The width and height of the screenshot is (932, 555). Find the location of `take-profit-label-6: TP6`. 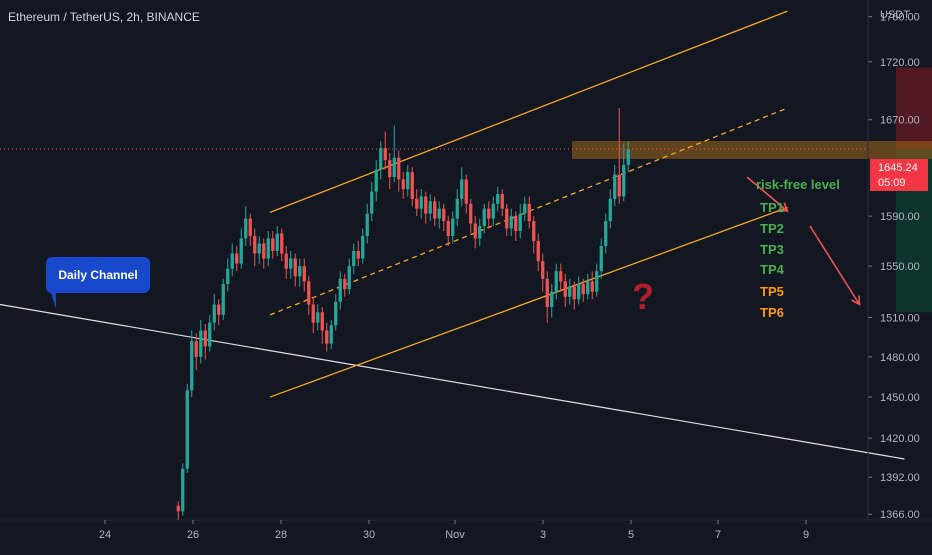

take-profit-label-6: TP6 is located at coordinates (772, 312).